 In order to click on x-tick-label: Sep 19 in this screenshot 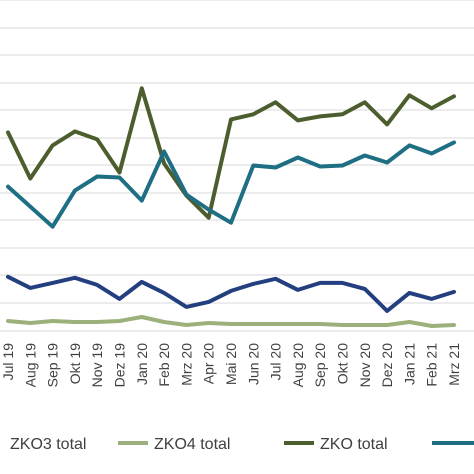, I will do `click(53, 365)`.